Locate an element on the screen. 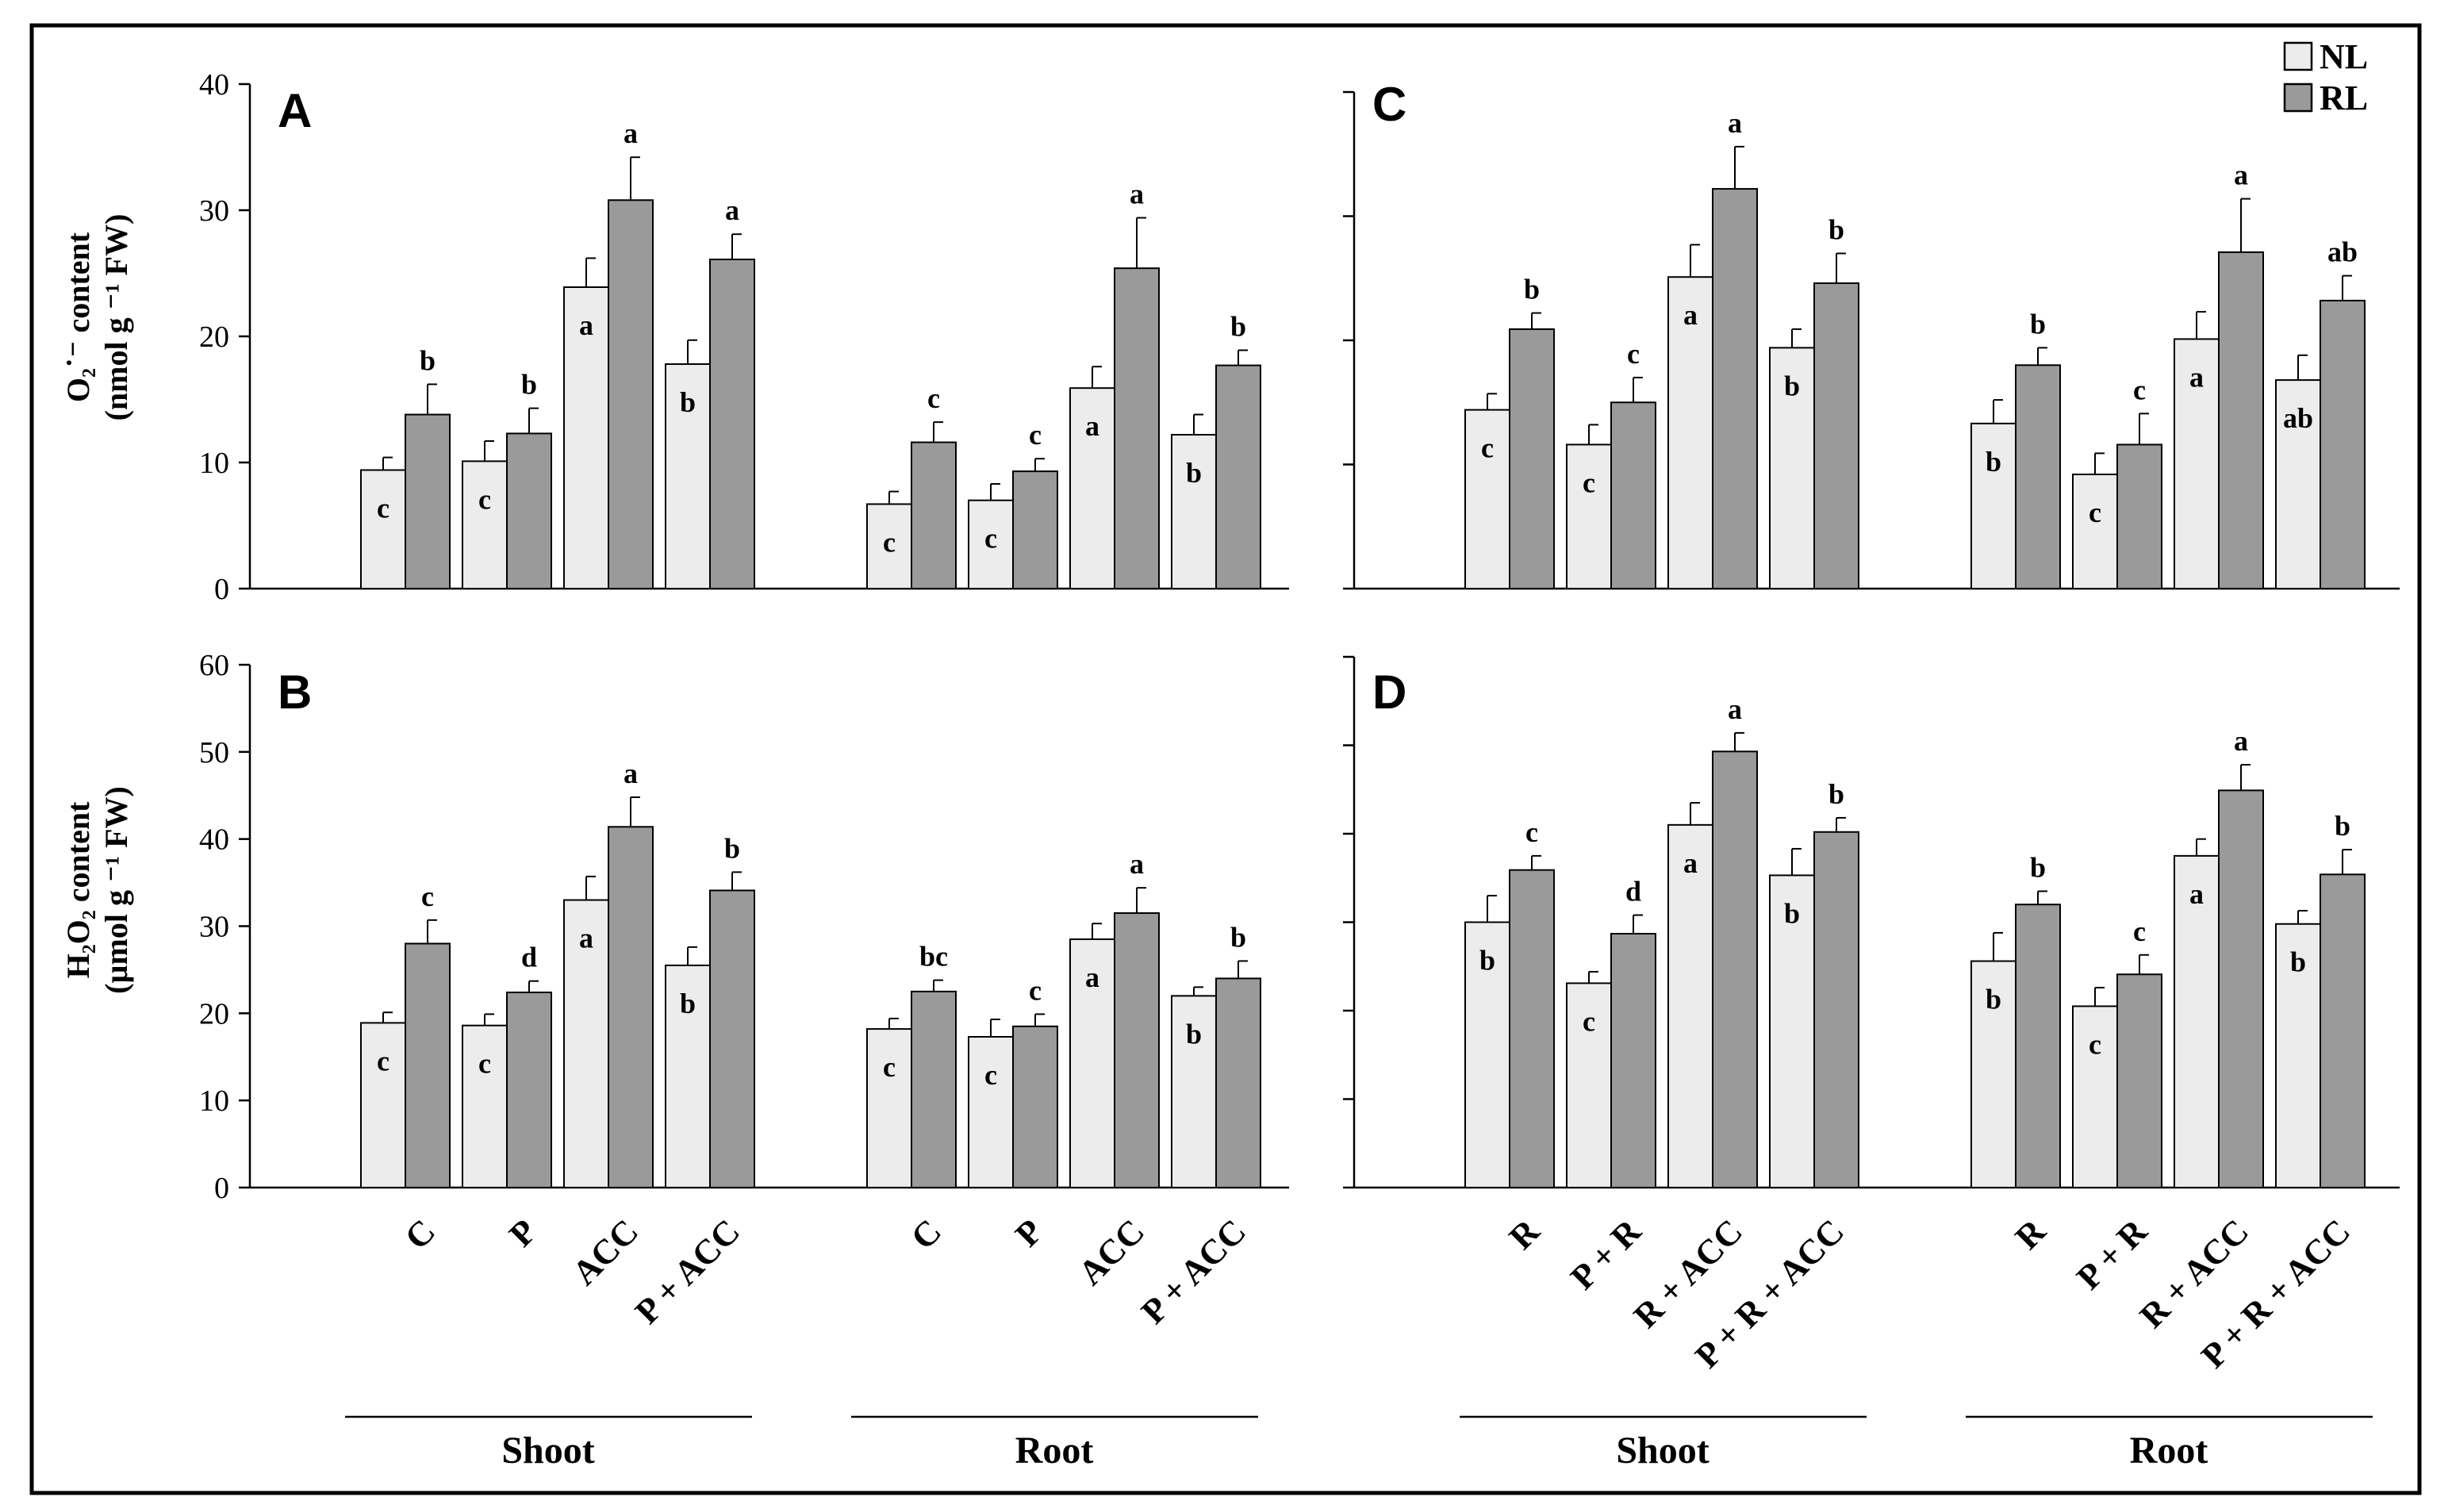 Image resolution: width=2452 pixels, height=1512 pixels. y-tick-label: 20 is located at coordinates (214, 1014).